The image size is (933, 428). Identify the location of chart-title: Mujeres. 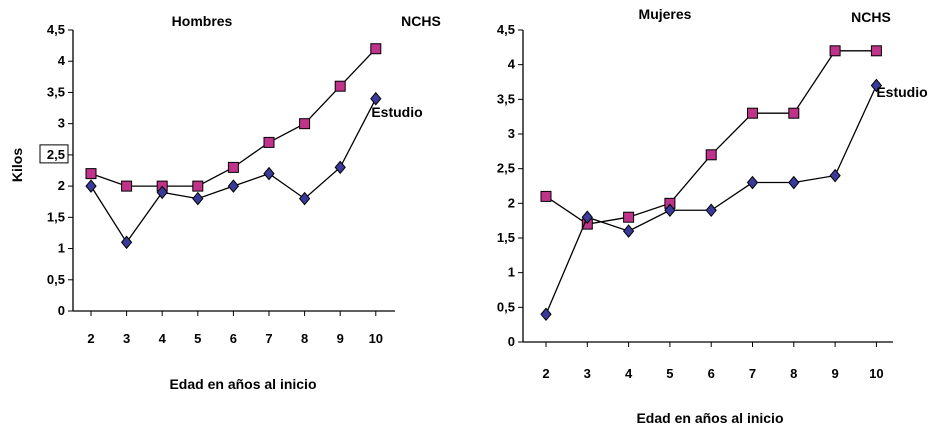
(665, 14).